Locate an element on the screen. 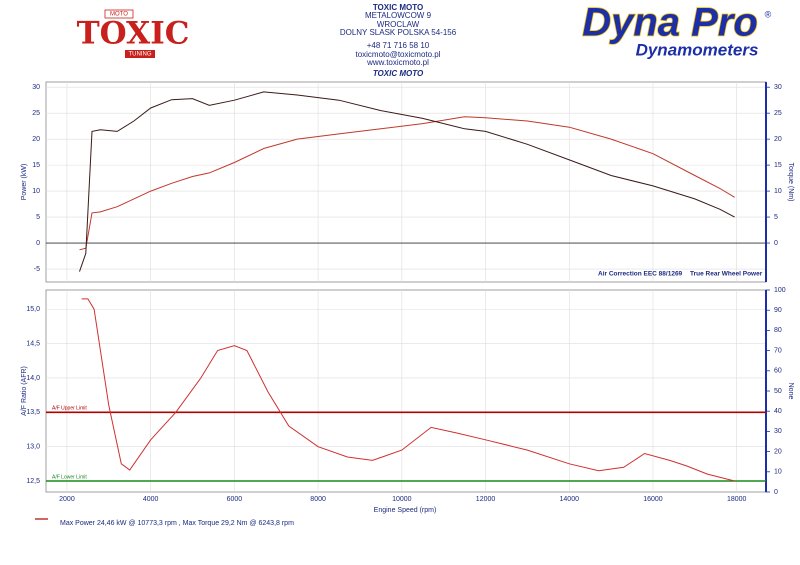 The height and width of the screenshot is (565, 800). y-tick-label: 20 is located at coordinates (36, 139).